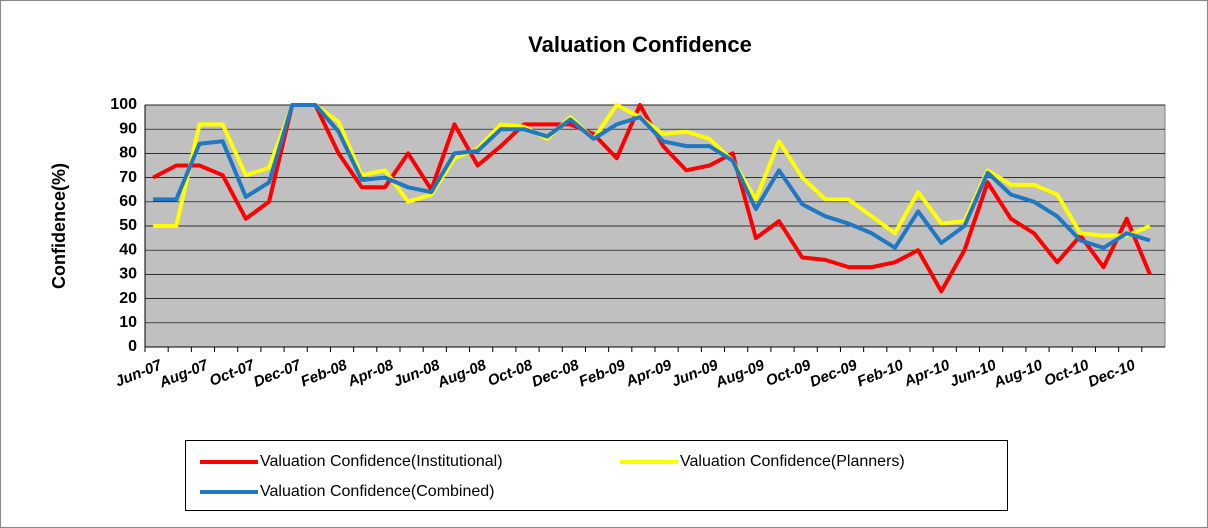 The width and height of the screenshot is (1208, 528). I want to click on y-tick-label: 70, so click(128, 177).